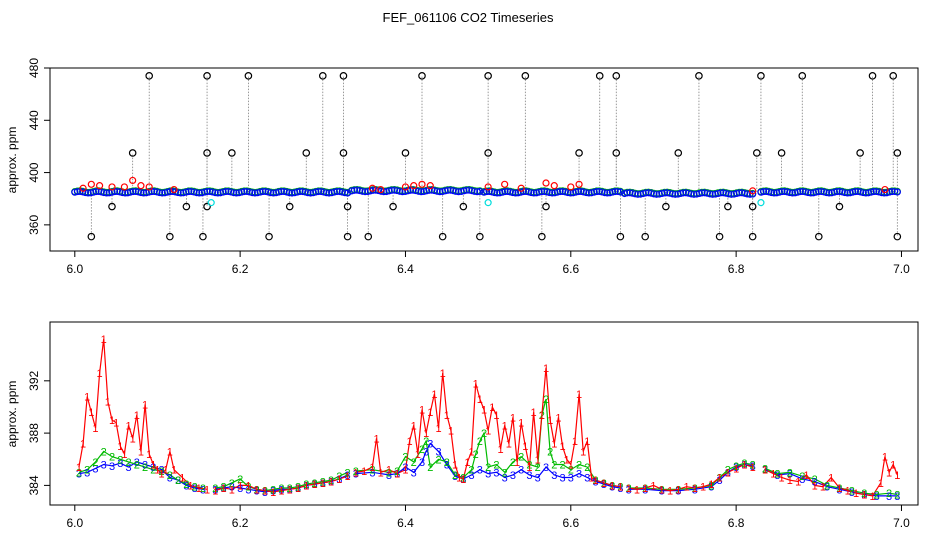 The image size is (936, 540). I want to click on bottom-series-2-line, so click(281, 481).